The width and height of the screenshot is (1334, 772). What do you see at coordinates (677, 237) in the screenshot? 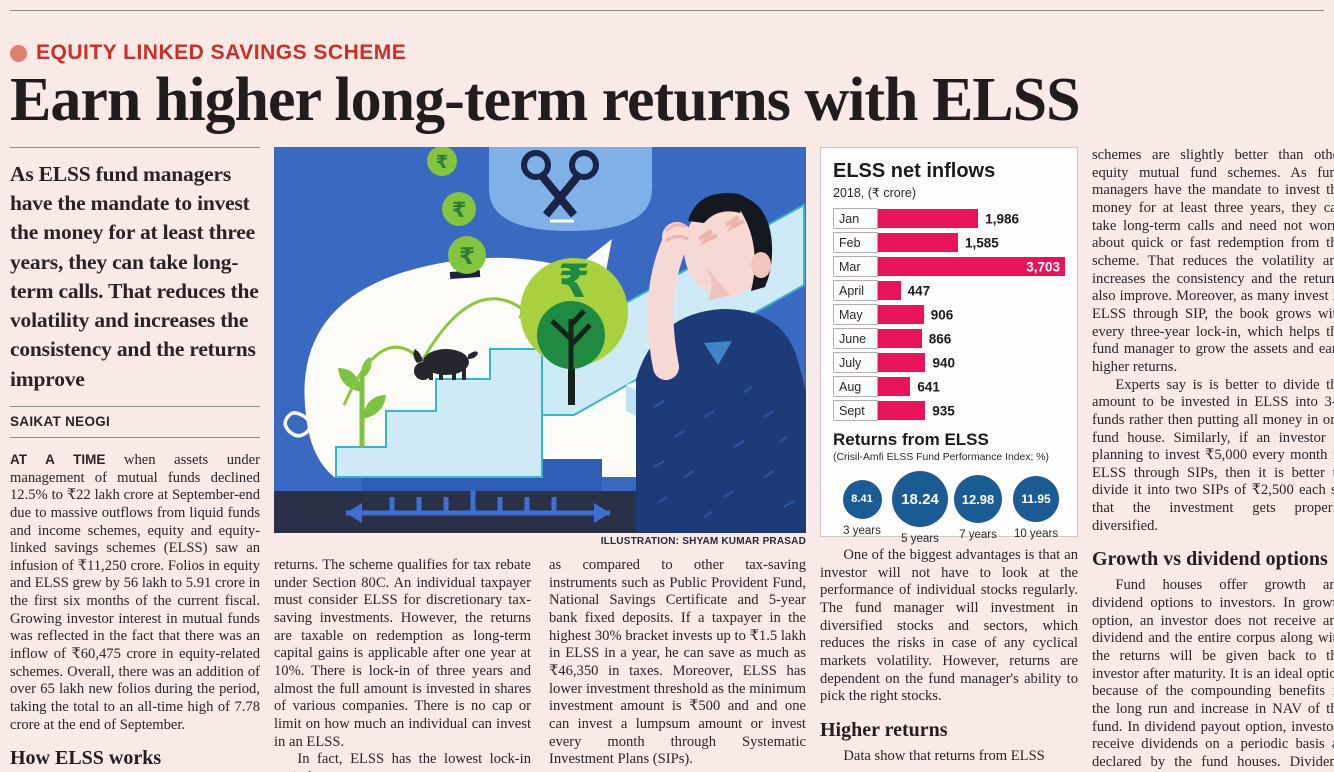
I see `man-hand` at bounding box center [677, 237].